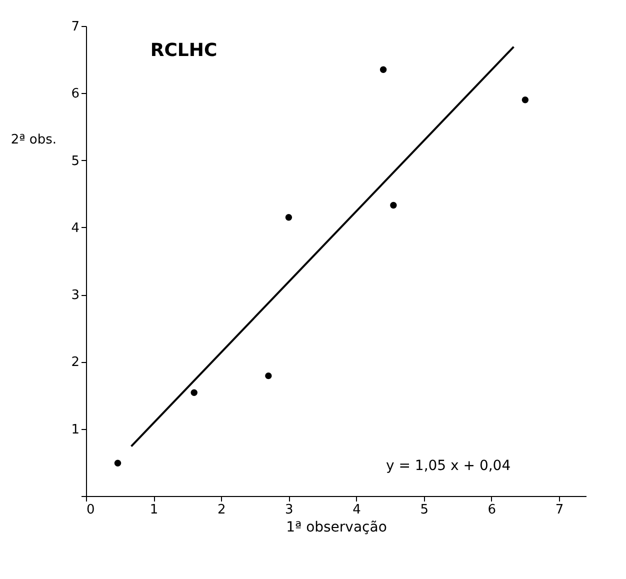 The height and width of the screenshot is (579, 626). Describe the element at coordinates (492, 510) in the screenshot. I see `x-tick-label: 6` at that location.